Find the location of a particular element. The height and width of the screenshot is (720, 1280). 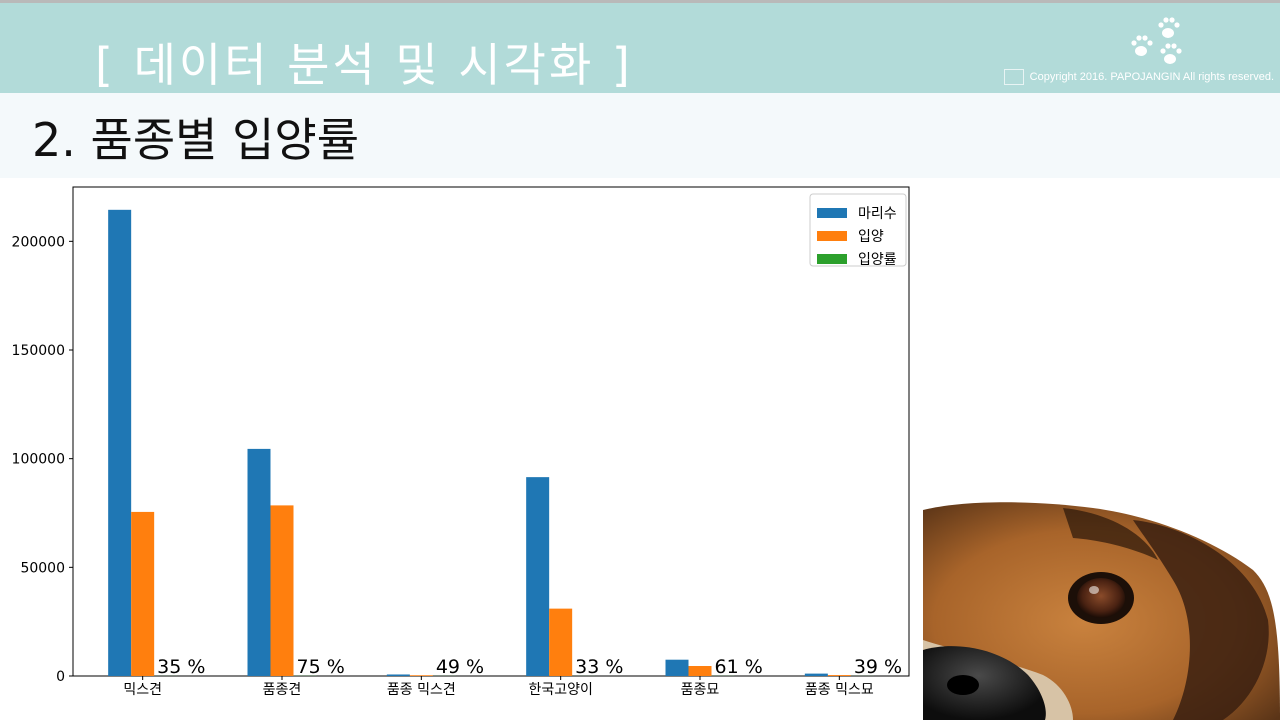

rate-label: 39 % is located at coordinates (878, 667).